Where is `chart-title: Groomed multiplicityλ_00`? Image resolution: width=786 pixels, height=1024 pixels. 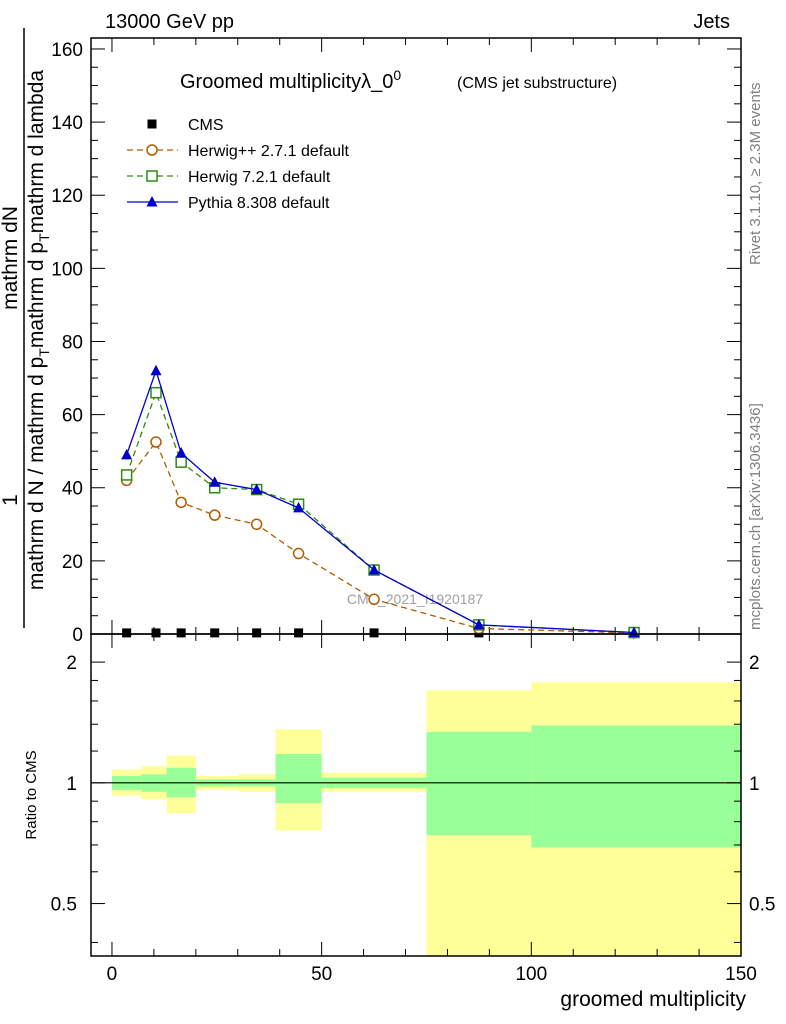
chart-title: Groomed multiplicityλ_00 is located at coordinates (290, 80).